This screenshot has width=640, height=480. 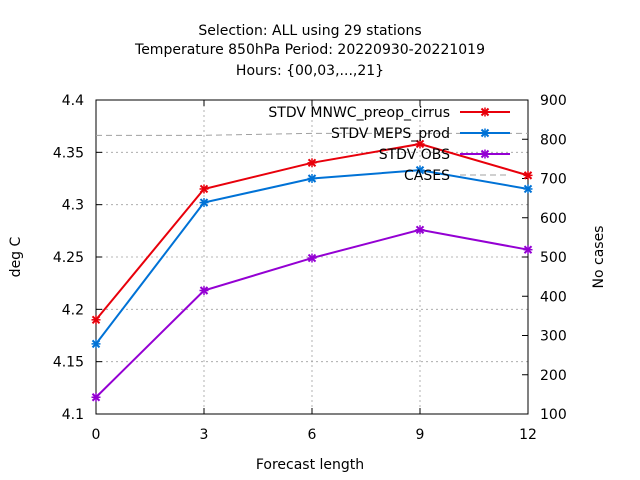 I want to click on y2-tick-label: 100, so click(x=553, y=415).